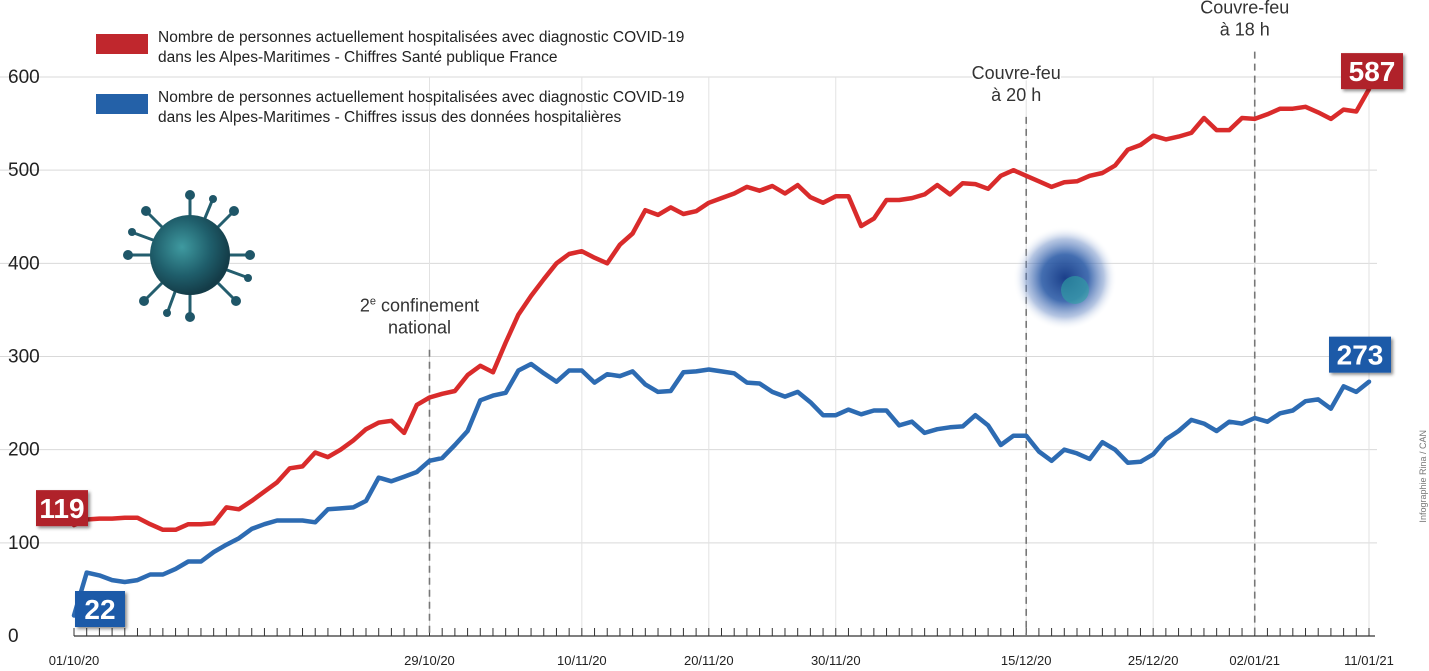 This screenshot has height=671, width=1429. Describe the element at coordinates (1369, 660) in the screenshot. I see `x-tick-label: 11/01/21` at that location.